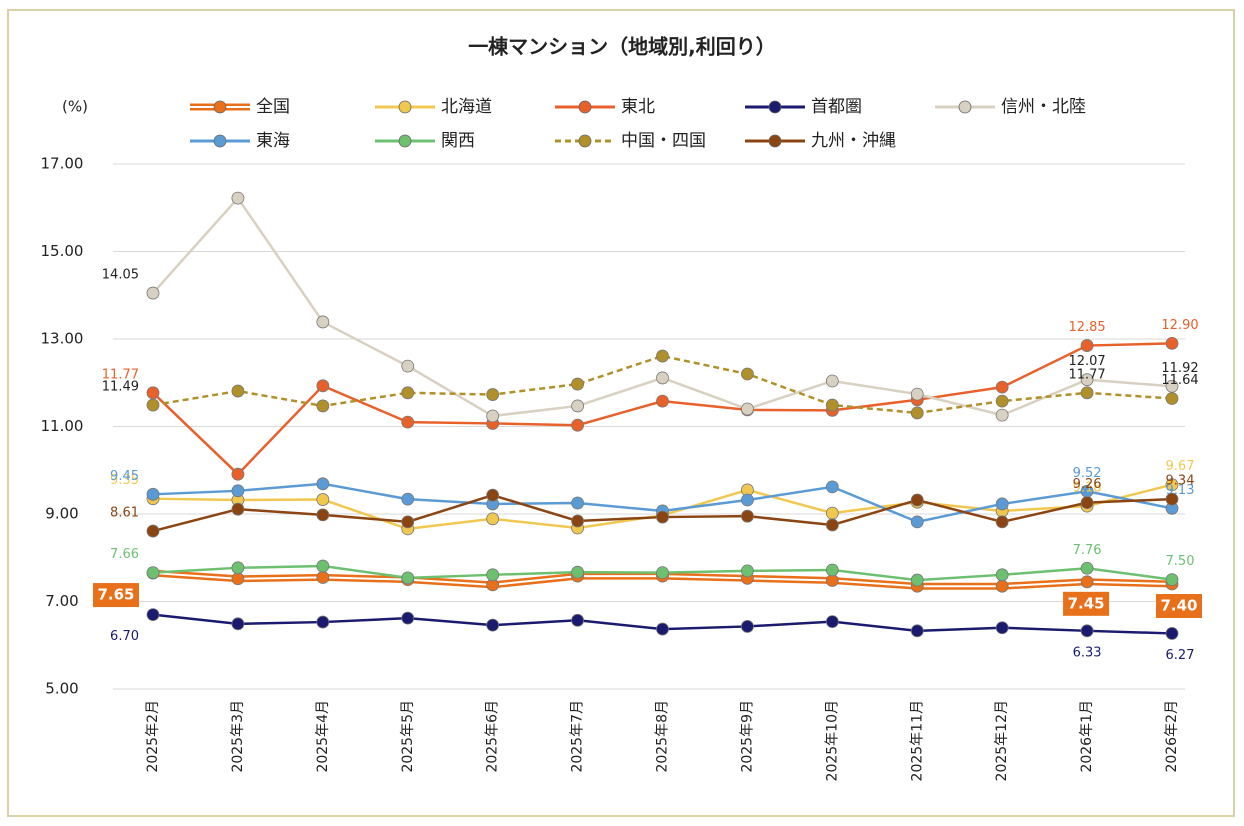 The height and width of the screenshot is (826, 1244). I want to click on data-label: 6.70, so click(124, 636).